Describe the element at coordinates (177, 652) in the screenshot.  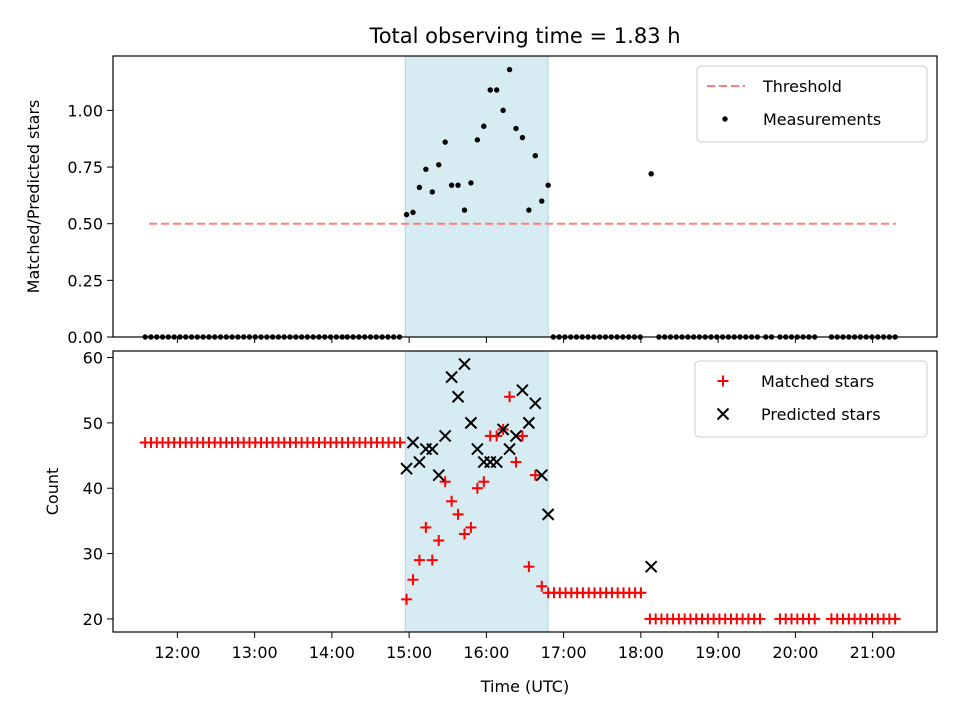
I see `x-tick-label: 12:00` at that location.